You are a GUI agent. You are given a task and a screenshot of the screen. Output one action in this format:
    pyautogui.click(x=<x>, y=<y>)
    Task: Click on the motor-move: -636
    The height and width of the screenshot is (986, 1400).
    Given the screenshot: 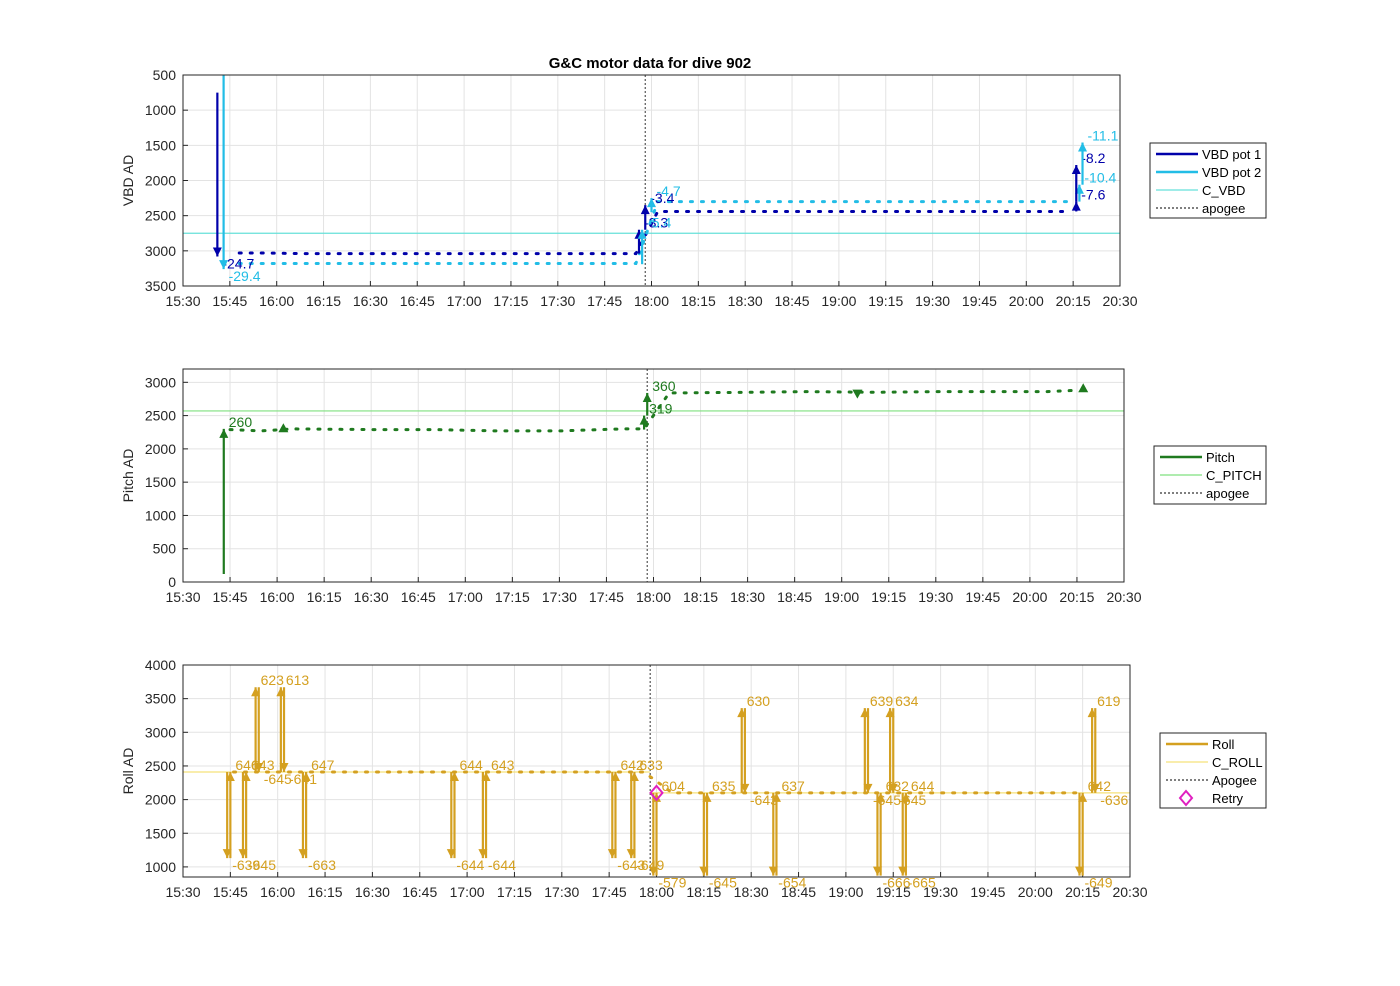 What is the action you would take?
    pyautogui.click(x=1109, y=758)
    